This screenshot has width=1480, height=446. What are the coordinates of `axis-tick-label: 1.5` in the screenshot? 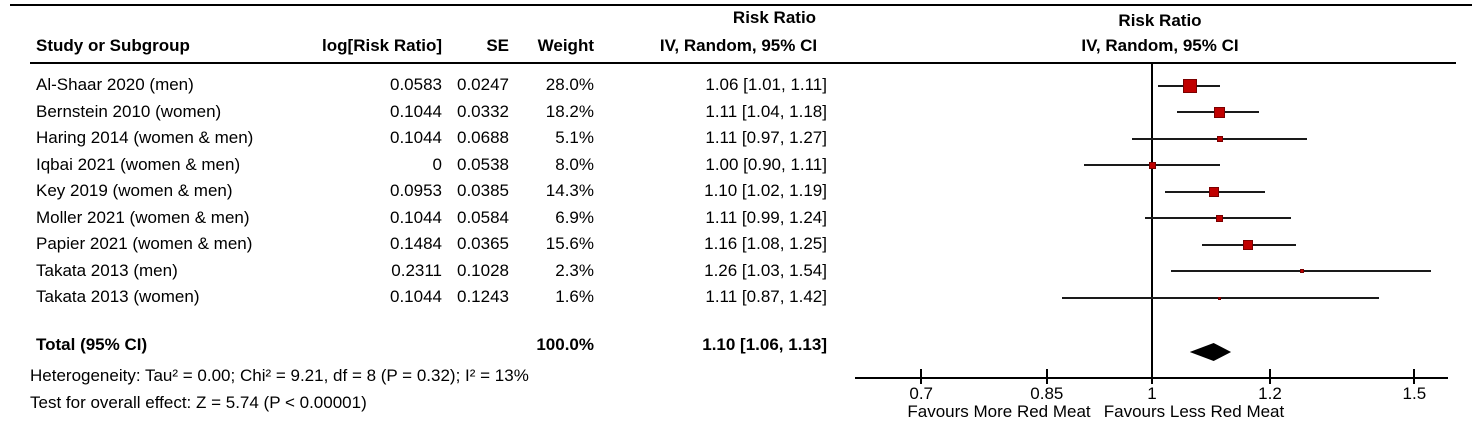 It's located at (1414, 393).